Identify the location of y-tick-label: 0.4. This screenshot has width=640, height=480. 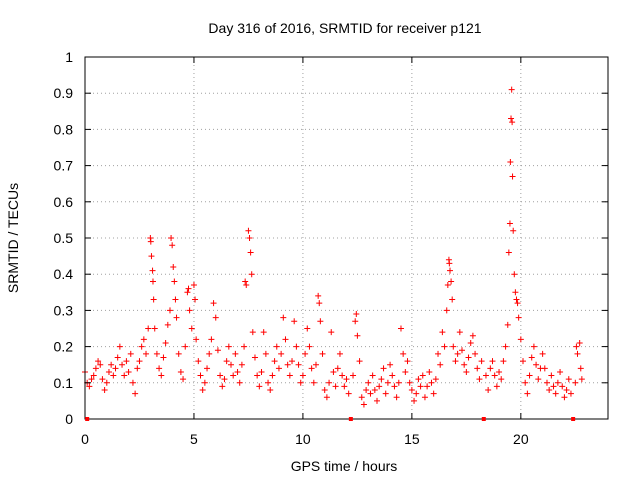
(64, 274).